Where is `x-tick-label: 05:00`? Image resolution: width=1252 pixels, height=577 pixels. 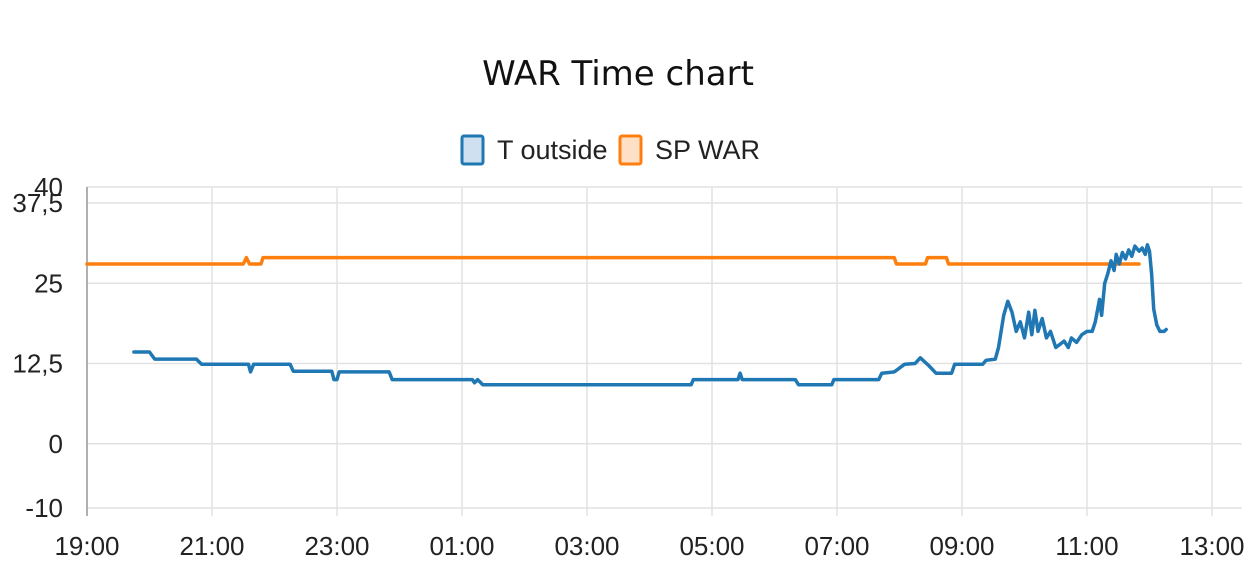
x-tick-label: 05:00 is located at coordinates (711, 546).